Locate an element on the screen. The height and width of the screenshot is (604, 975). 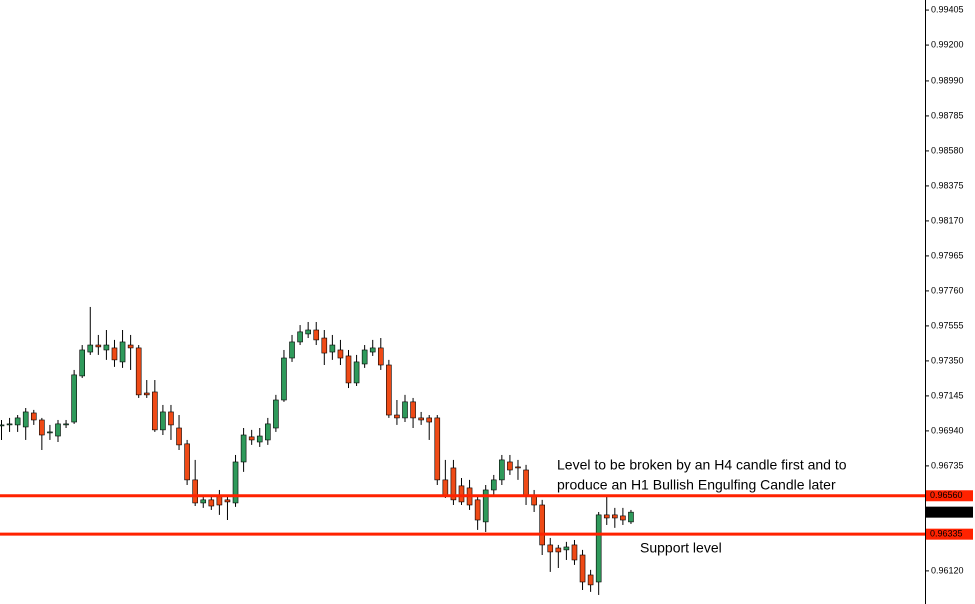
annotation: Support level is located at coordinates (681, 548).